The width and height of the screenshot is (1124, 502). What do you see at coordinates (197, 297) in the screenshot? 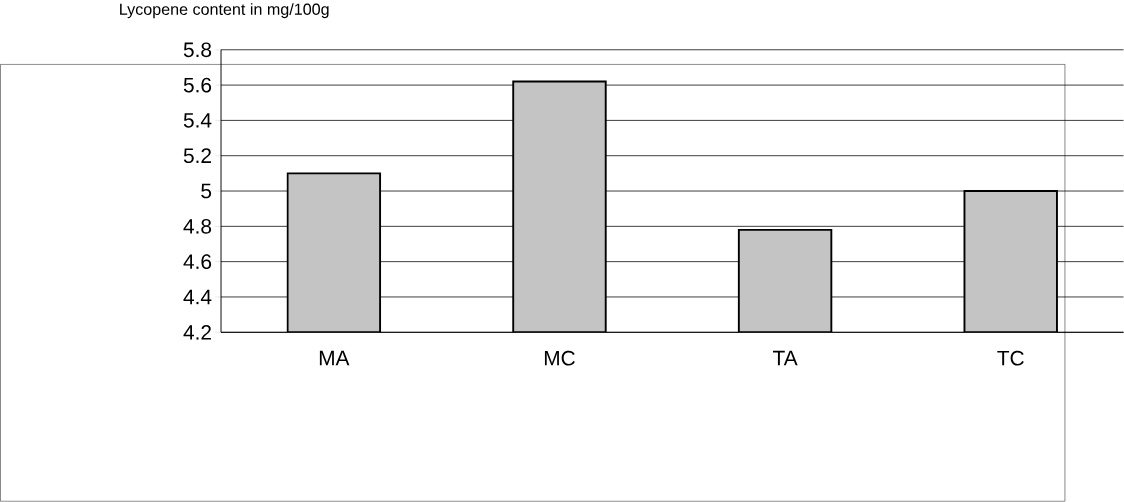
I see `y-tick-label: 4.4` at bounding box center [197, 297].